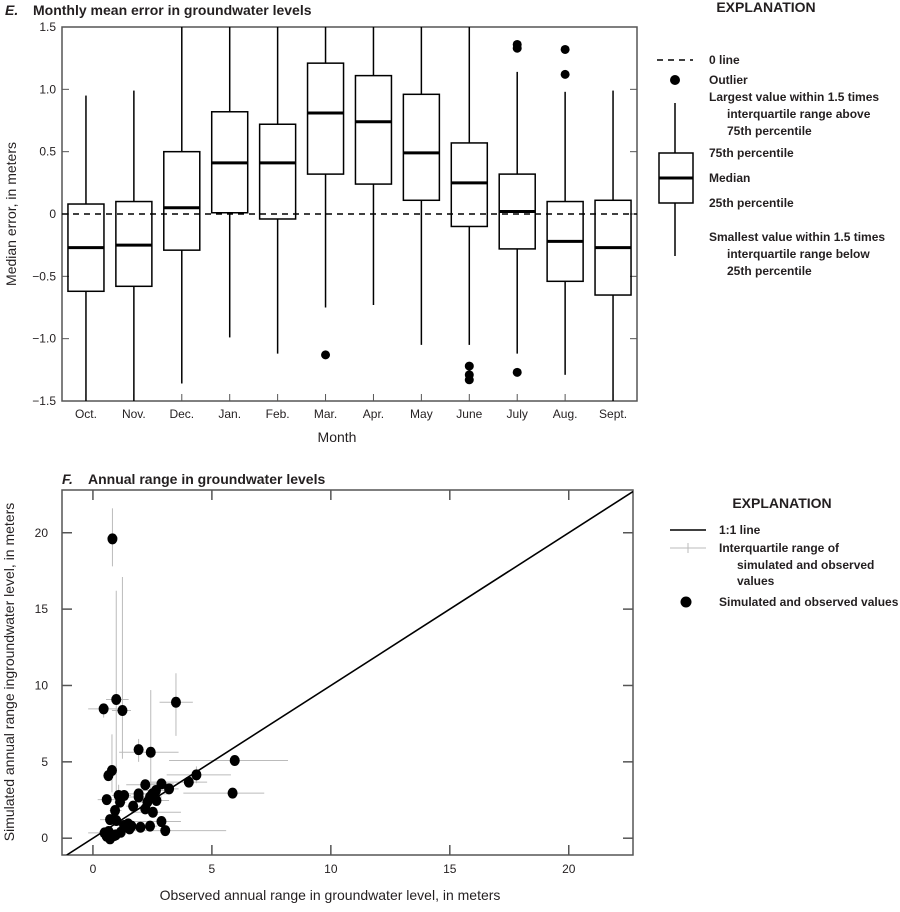  I want to click on y-tick-label: −0.5, so click(44, 276).